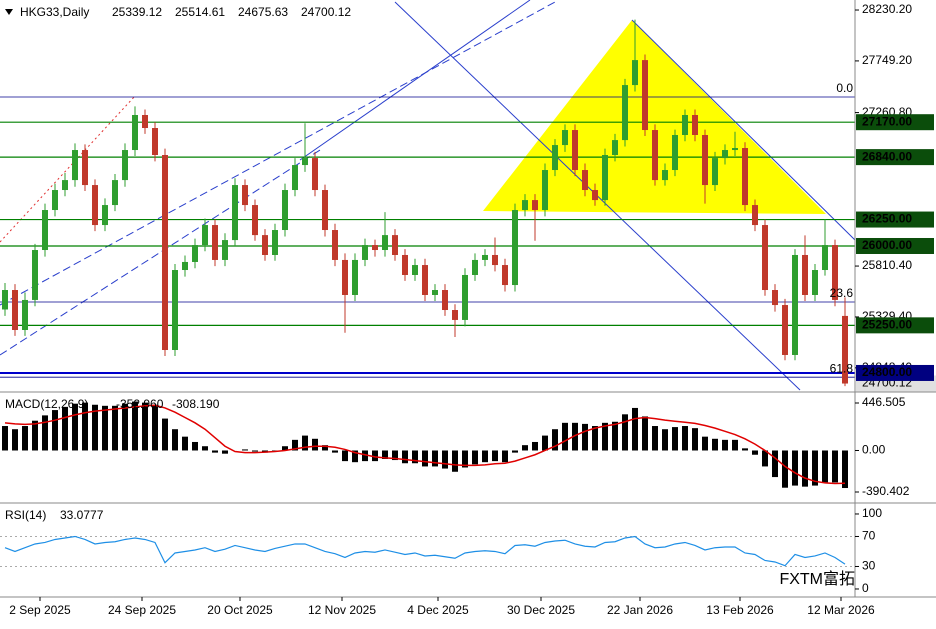 The image size is (936, 629). I want to click on macd-title: MACD(12,26,9), so click(46, 404).